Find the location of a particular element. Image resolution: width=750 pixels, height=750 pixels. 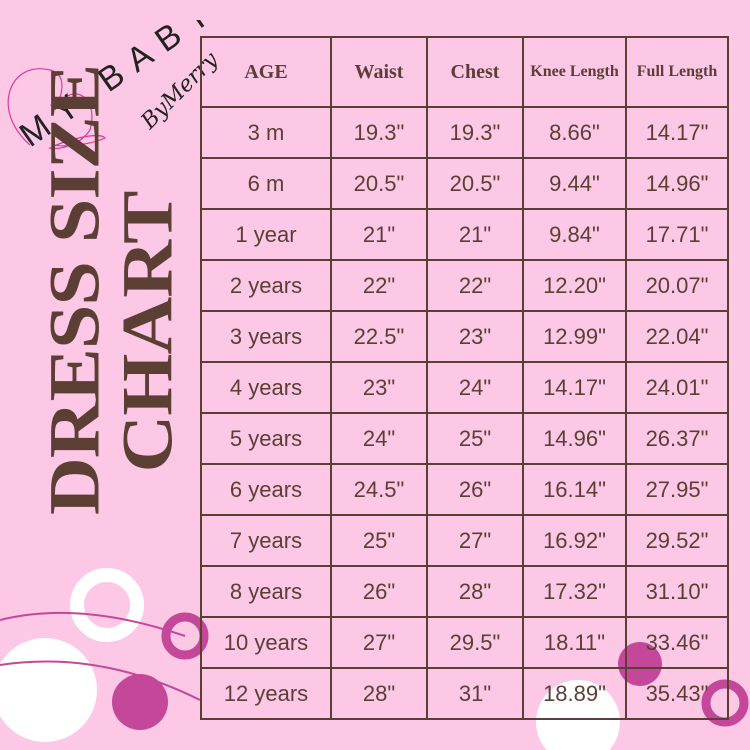

cell-waist: 19.3" is located at coordinates (379, 132).